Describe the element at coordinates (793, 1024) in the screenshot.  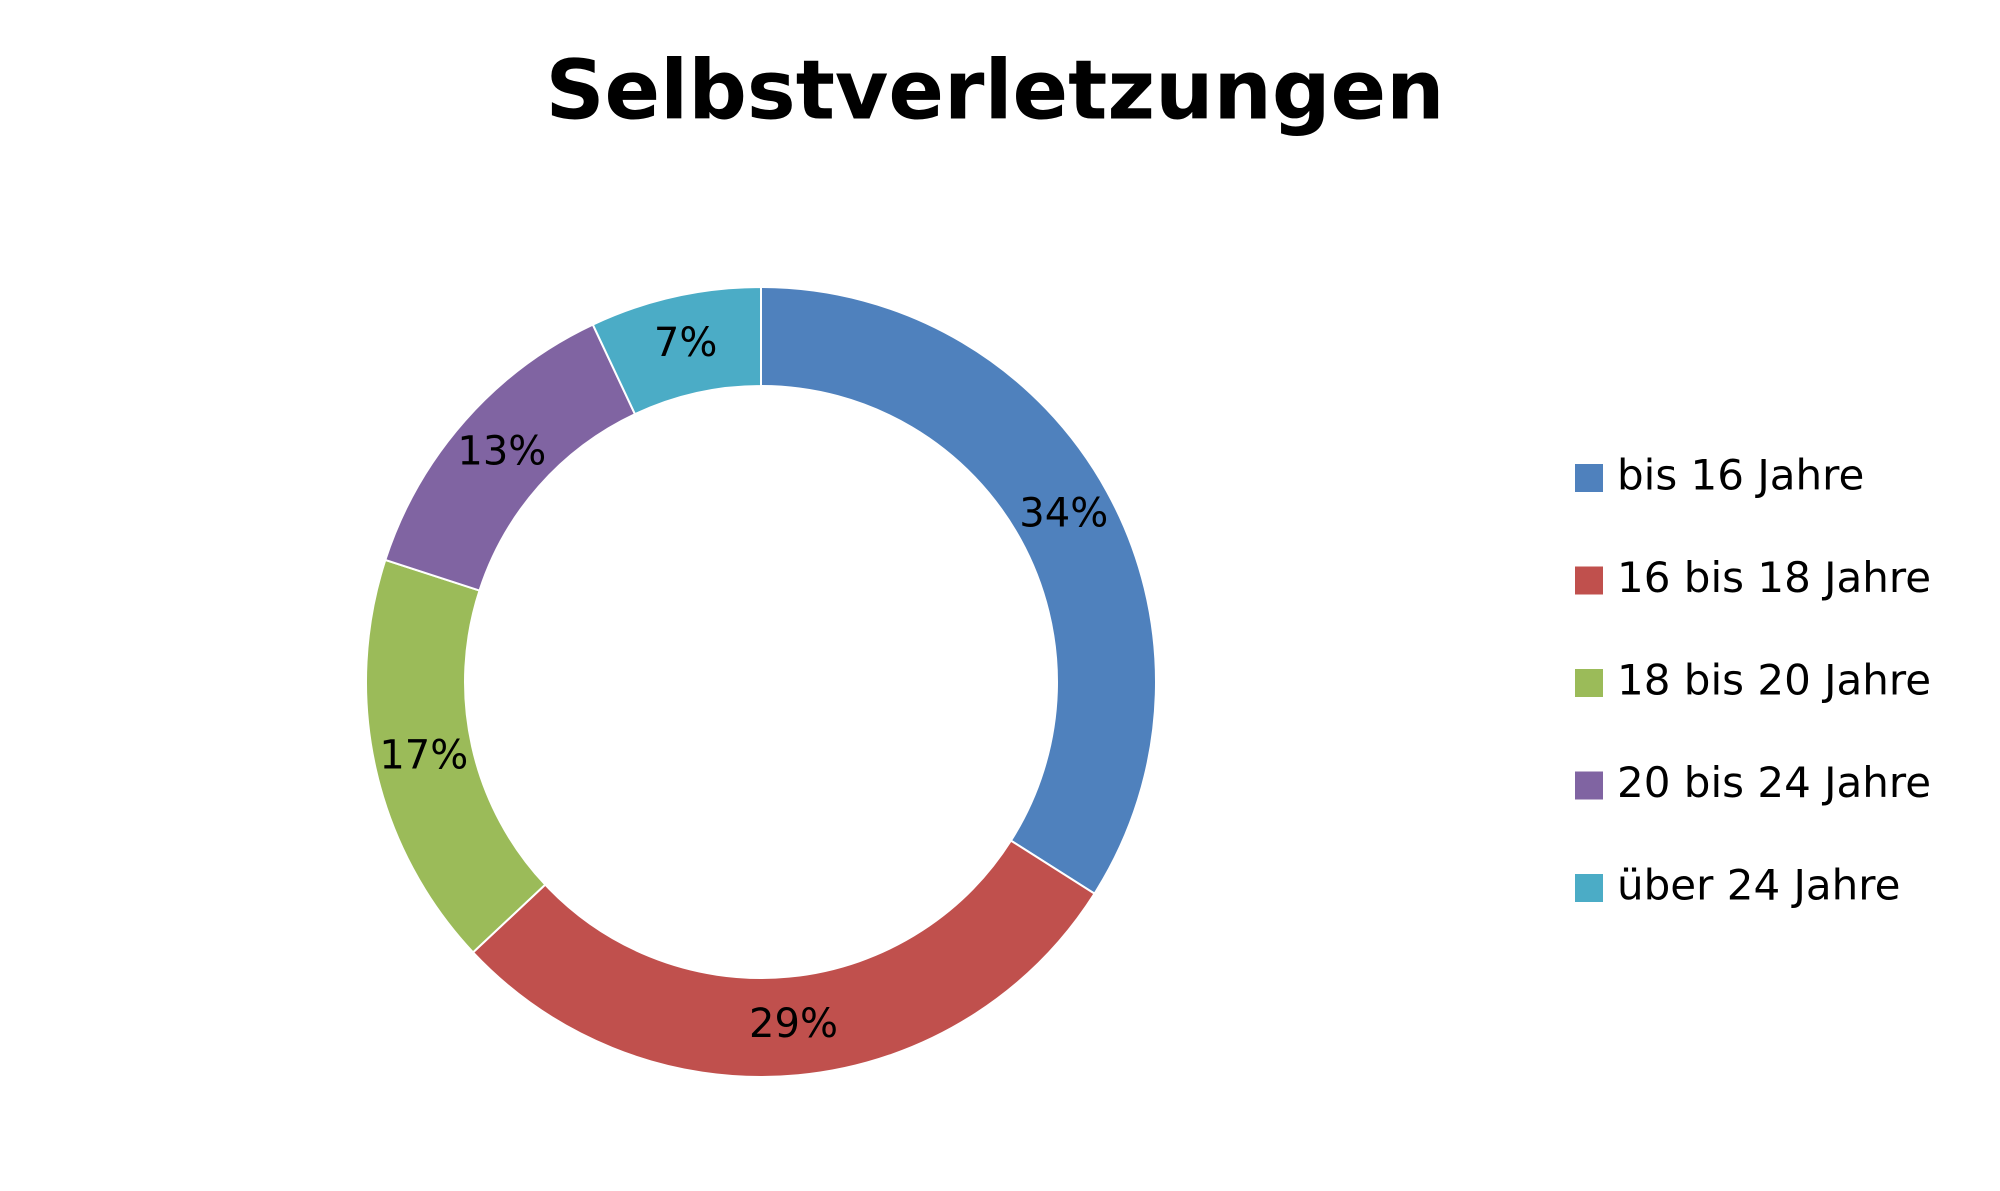
I see `data-label: 29%` at that location.